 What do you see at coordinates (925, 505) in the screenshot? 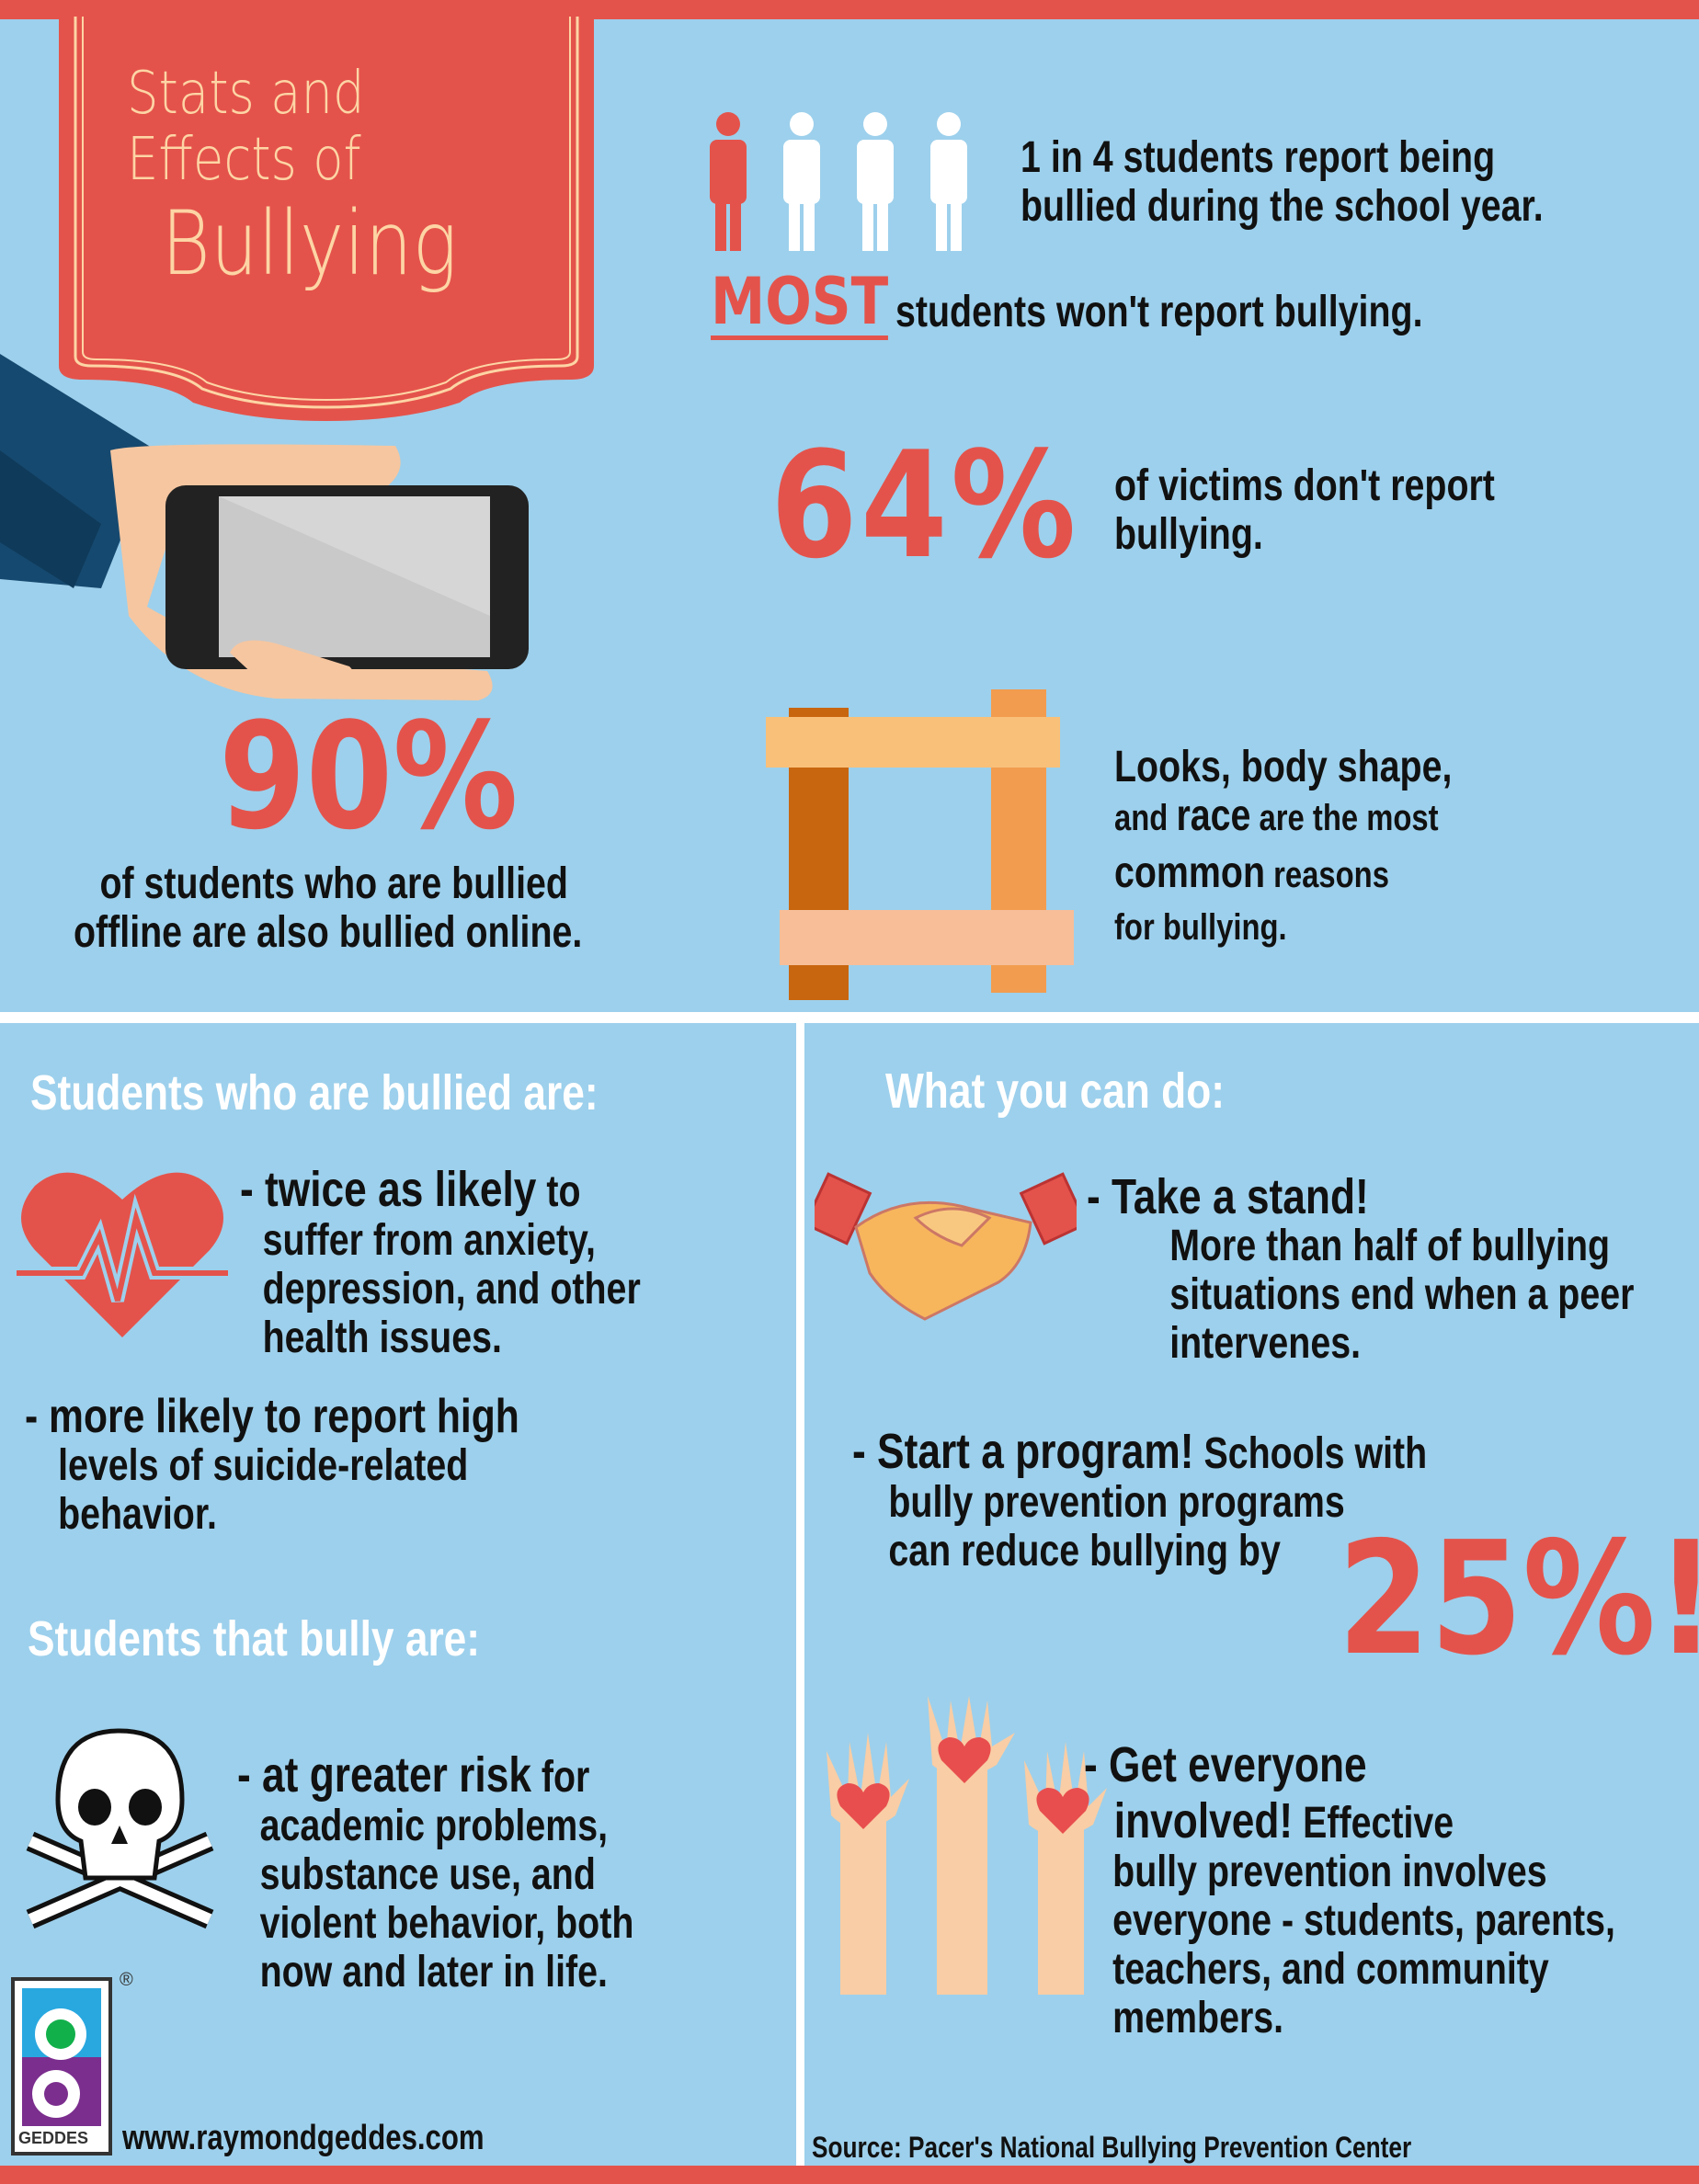
I see `stat-64-percent: 64%` at bounding box center [925, 505].